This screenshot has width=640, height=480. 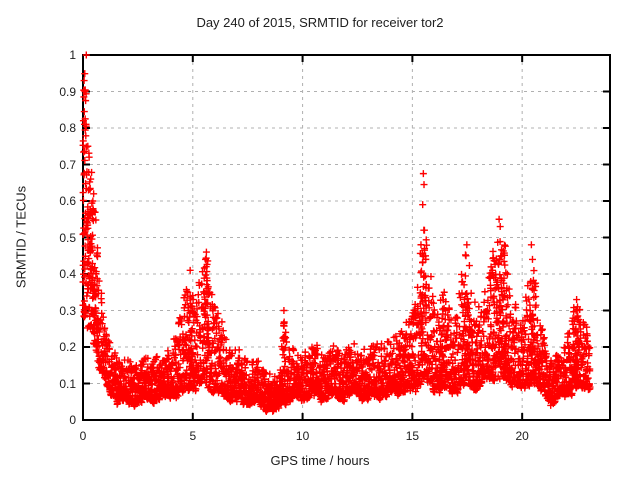 I want to click on x-tick-label-20: 20, so click(x=522, y=436).